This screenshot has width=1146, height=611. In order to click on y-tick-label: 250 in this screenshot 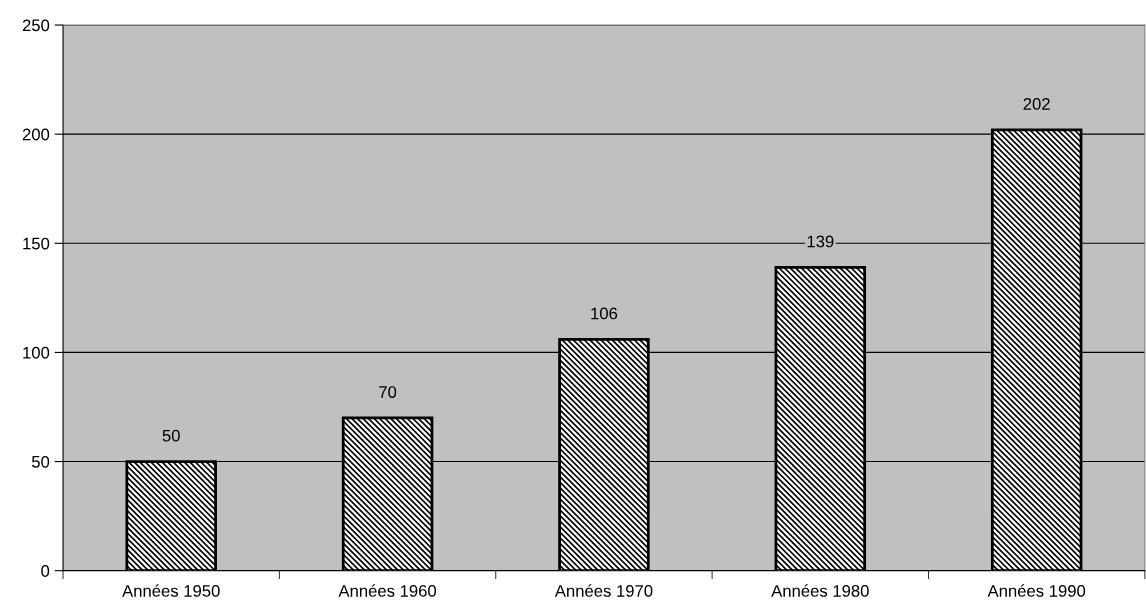, I will do `click(36, 25)`.